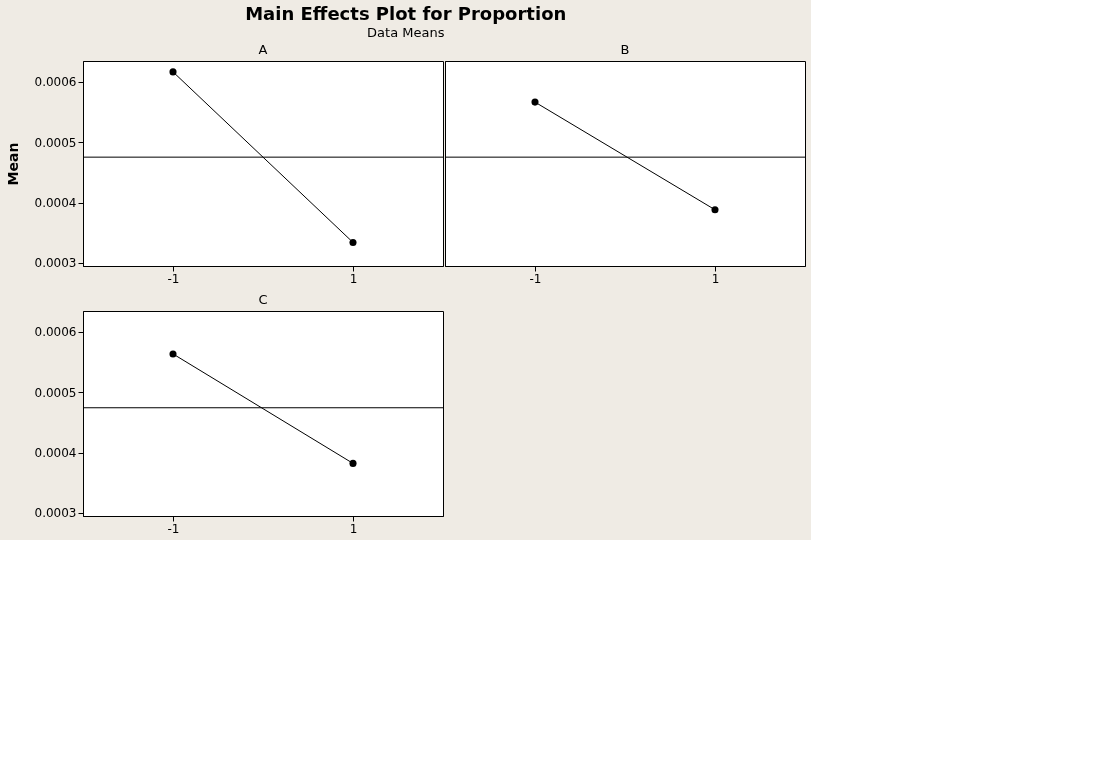 Image resolution: width=1104 pixels, height=769 pixels. Describe the element at coordinates (406, 32) in the screenshot. I see `text: Data Means` at that location.